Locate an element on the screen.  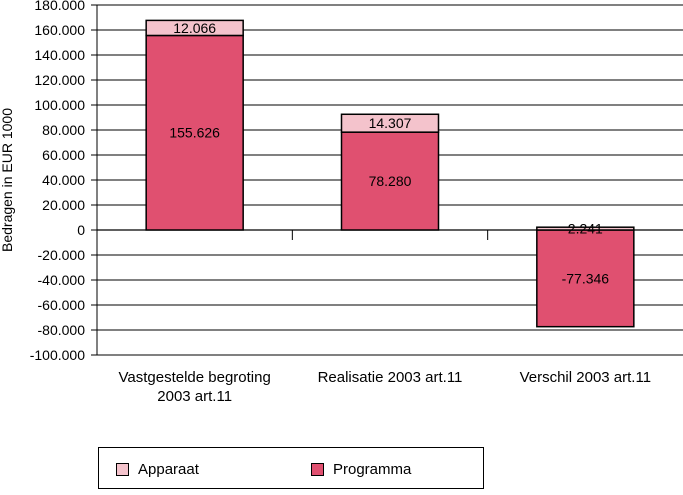
y-tick-label: 120.000 is located at coordinates (59, 80).